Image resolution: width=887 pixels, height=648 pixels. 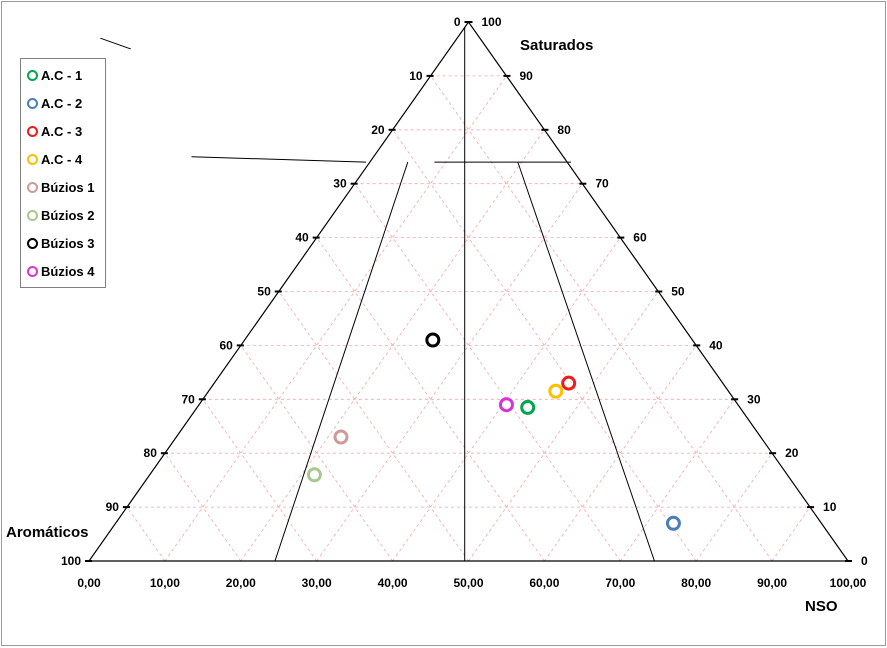 I want to click on tick-label-nso: 60,00, so click(x=544, y=583).